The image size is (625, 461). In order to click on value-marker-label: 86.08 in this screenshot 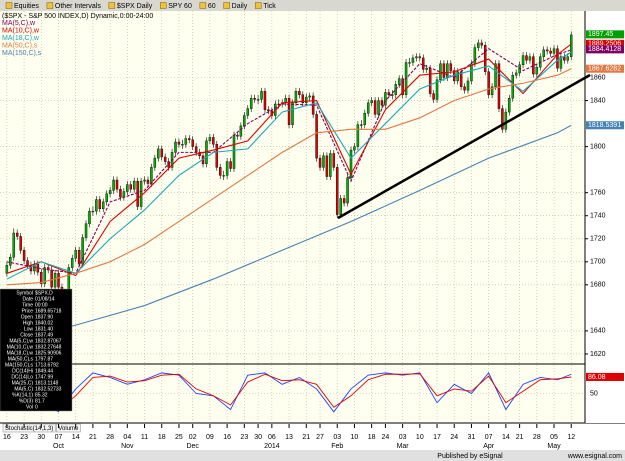, I will do `click(597, 377)`.